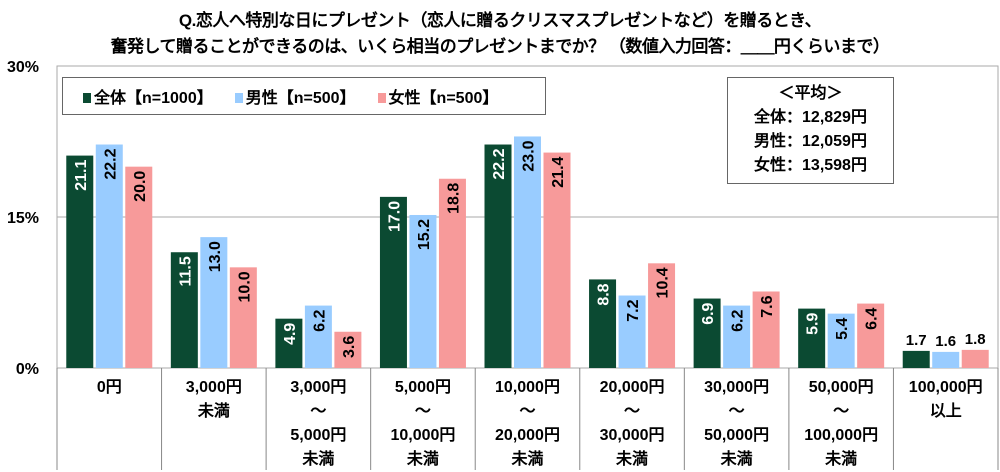 This screenshot has height=472, width=1000. I want to click on data-label: 3.6, so click(349, 347).